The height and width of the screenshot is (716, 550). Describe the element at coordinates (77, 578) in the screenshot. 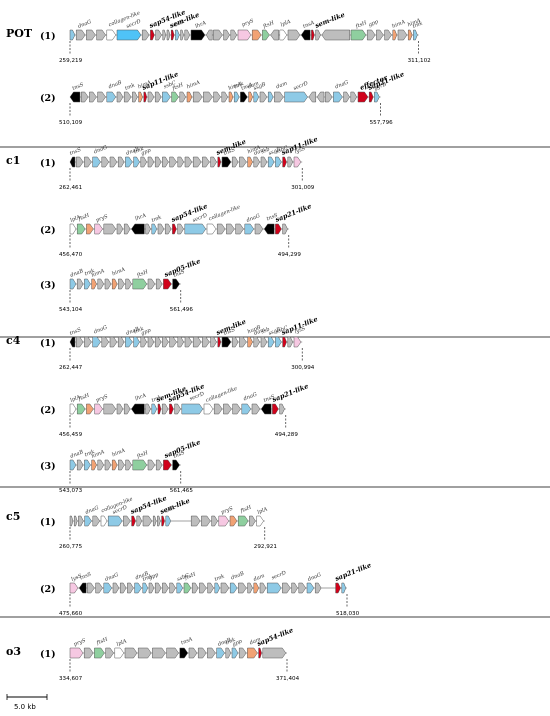

I see `gene-label: lysS` at that location.